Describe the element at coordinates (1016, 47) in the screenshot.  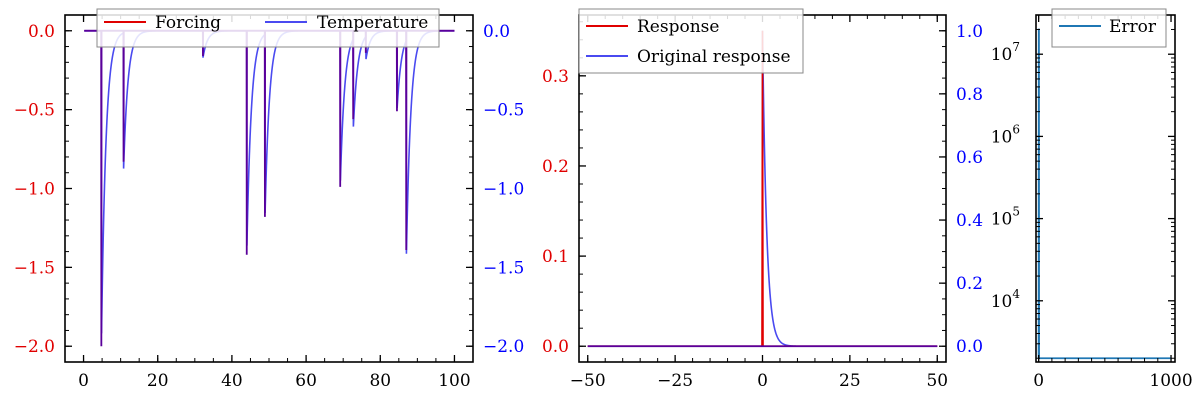
I see `y-tick-label-exponent: 7` at that location.